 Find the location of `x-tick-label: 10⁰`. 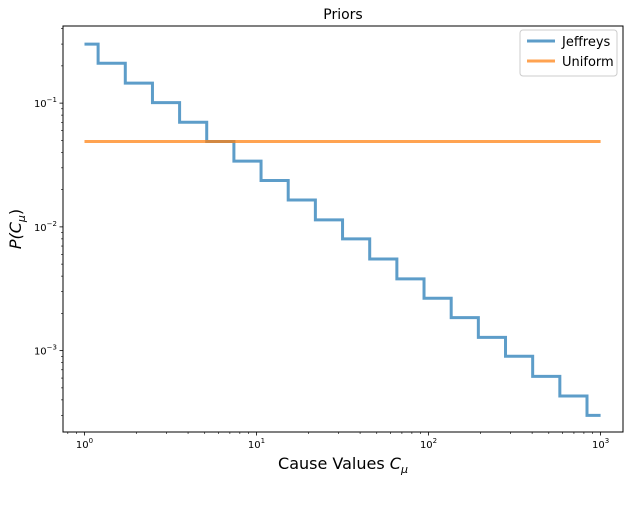

x-tick-label: 10⁰ is located at coordinates (84, 444).